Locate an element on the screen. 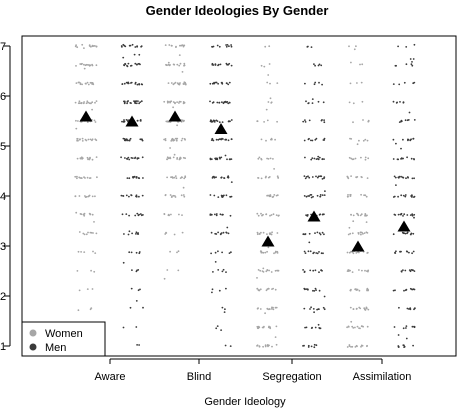 This screenshot has width=474, height=412. y-tick-label: 1 is located at coordinates (3, 347).